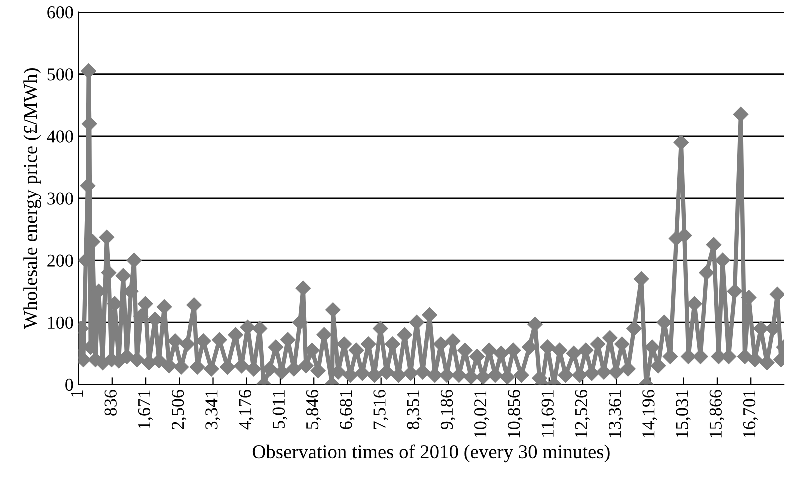 The height and width of the screenshot is (490, 788). I want to click on x-tick-label: 4,176, so click(246, 410).